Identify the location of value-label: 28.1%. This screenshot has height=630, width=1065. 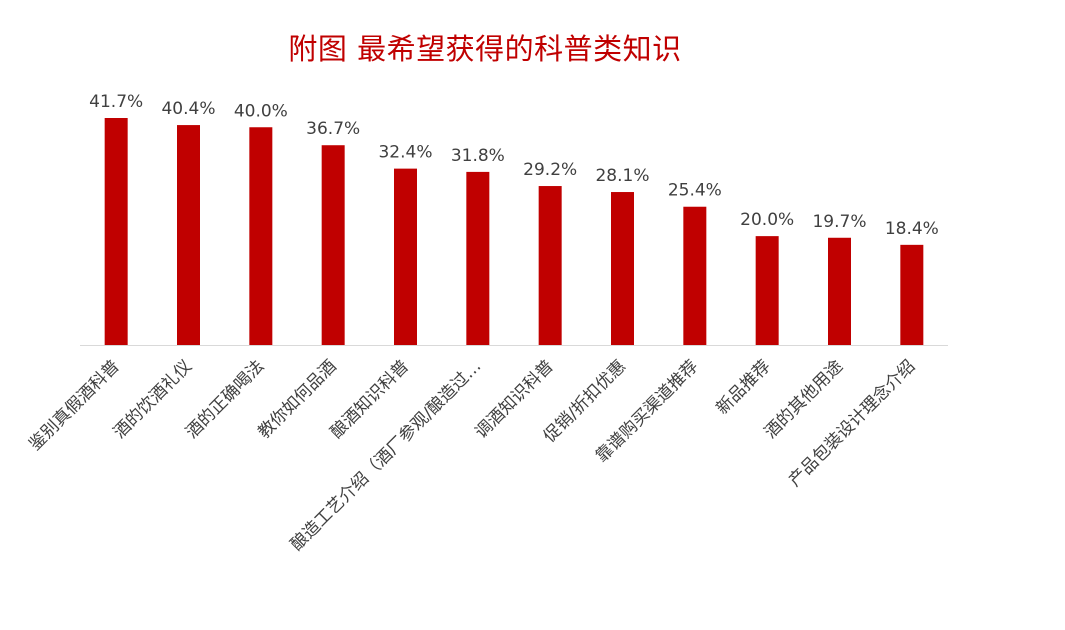
(622, 176).